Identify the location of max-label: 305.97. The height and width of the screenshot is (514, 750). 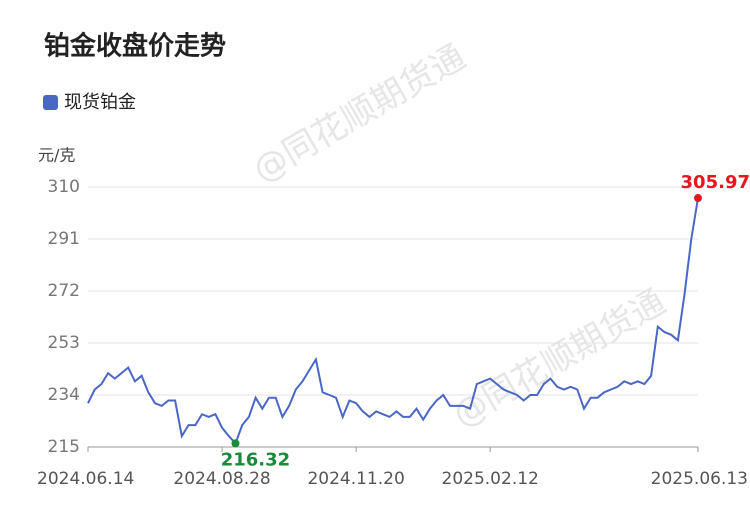
(715, 182).